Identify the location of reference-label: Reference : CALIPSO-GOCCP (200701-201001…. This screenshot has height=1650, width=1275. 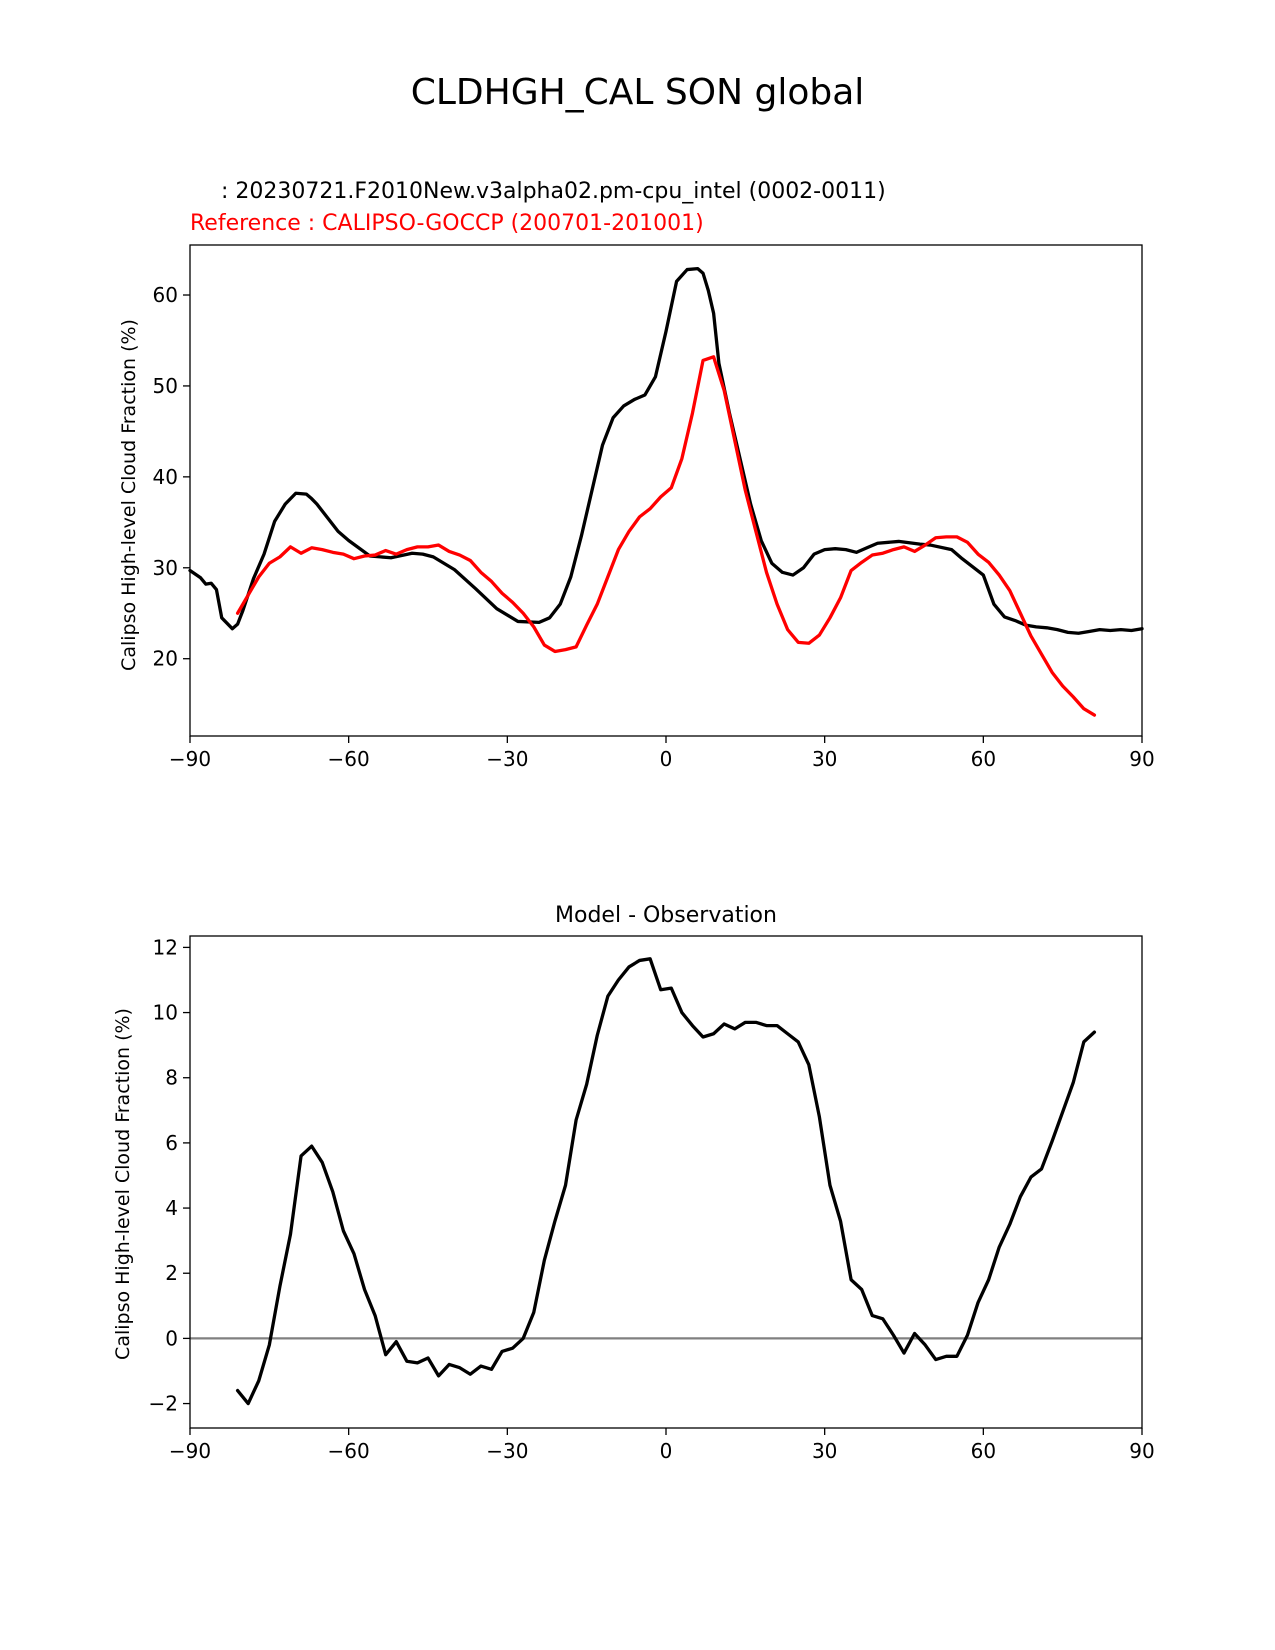
(447, 223).